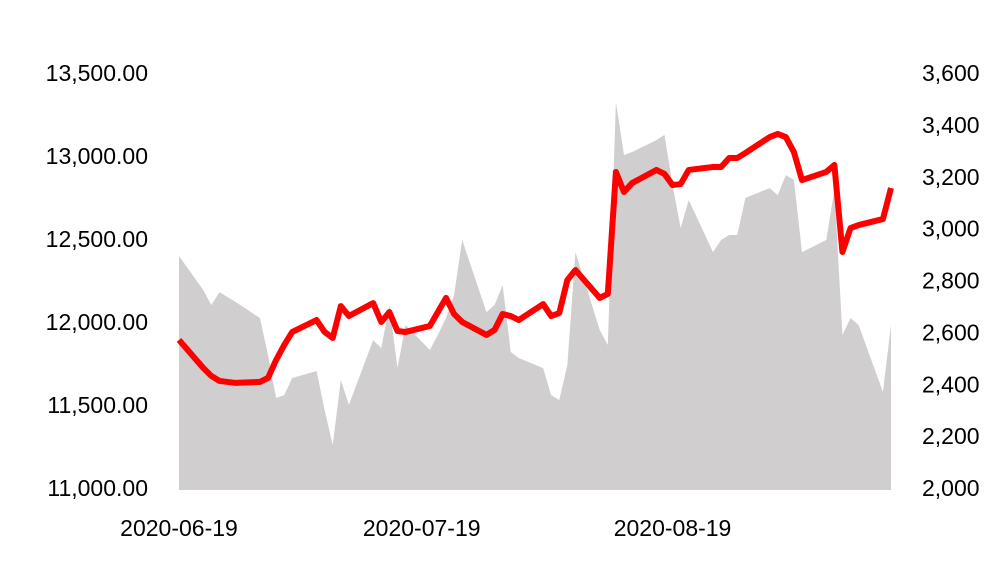 The width and height of the screenshot is (997, 587). What do you see at coordinates (951, 436) in the screenshot?
I see `y2-tick-label: 2,200` at bounding box center [951, 436].